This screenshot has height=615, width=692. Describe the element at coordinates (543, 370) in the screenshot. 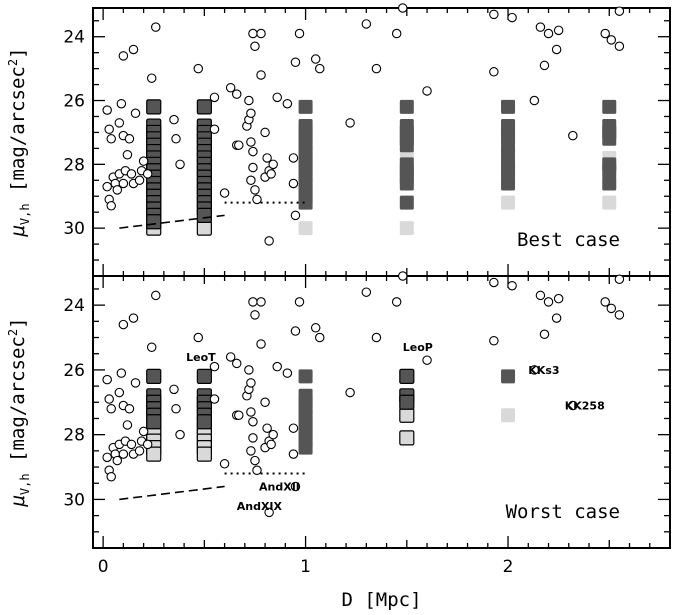

I see `galaxy-annotation: KKs3` at that location.